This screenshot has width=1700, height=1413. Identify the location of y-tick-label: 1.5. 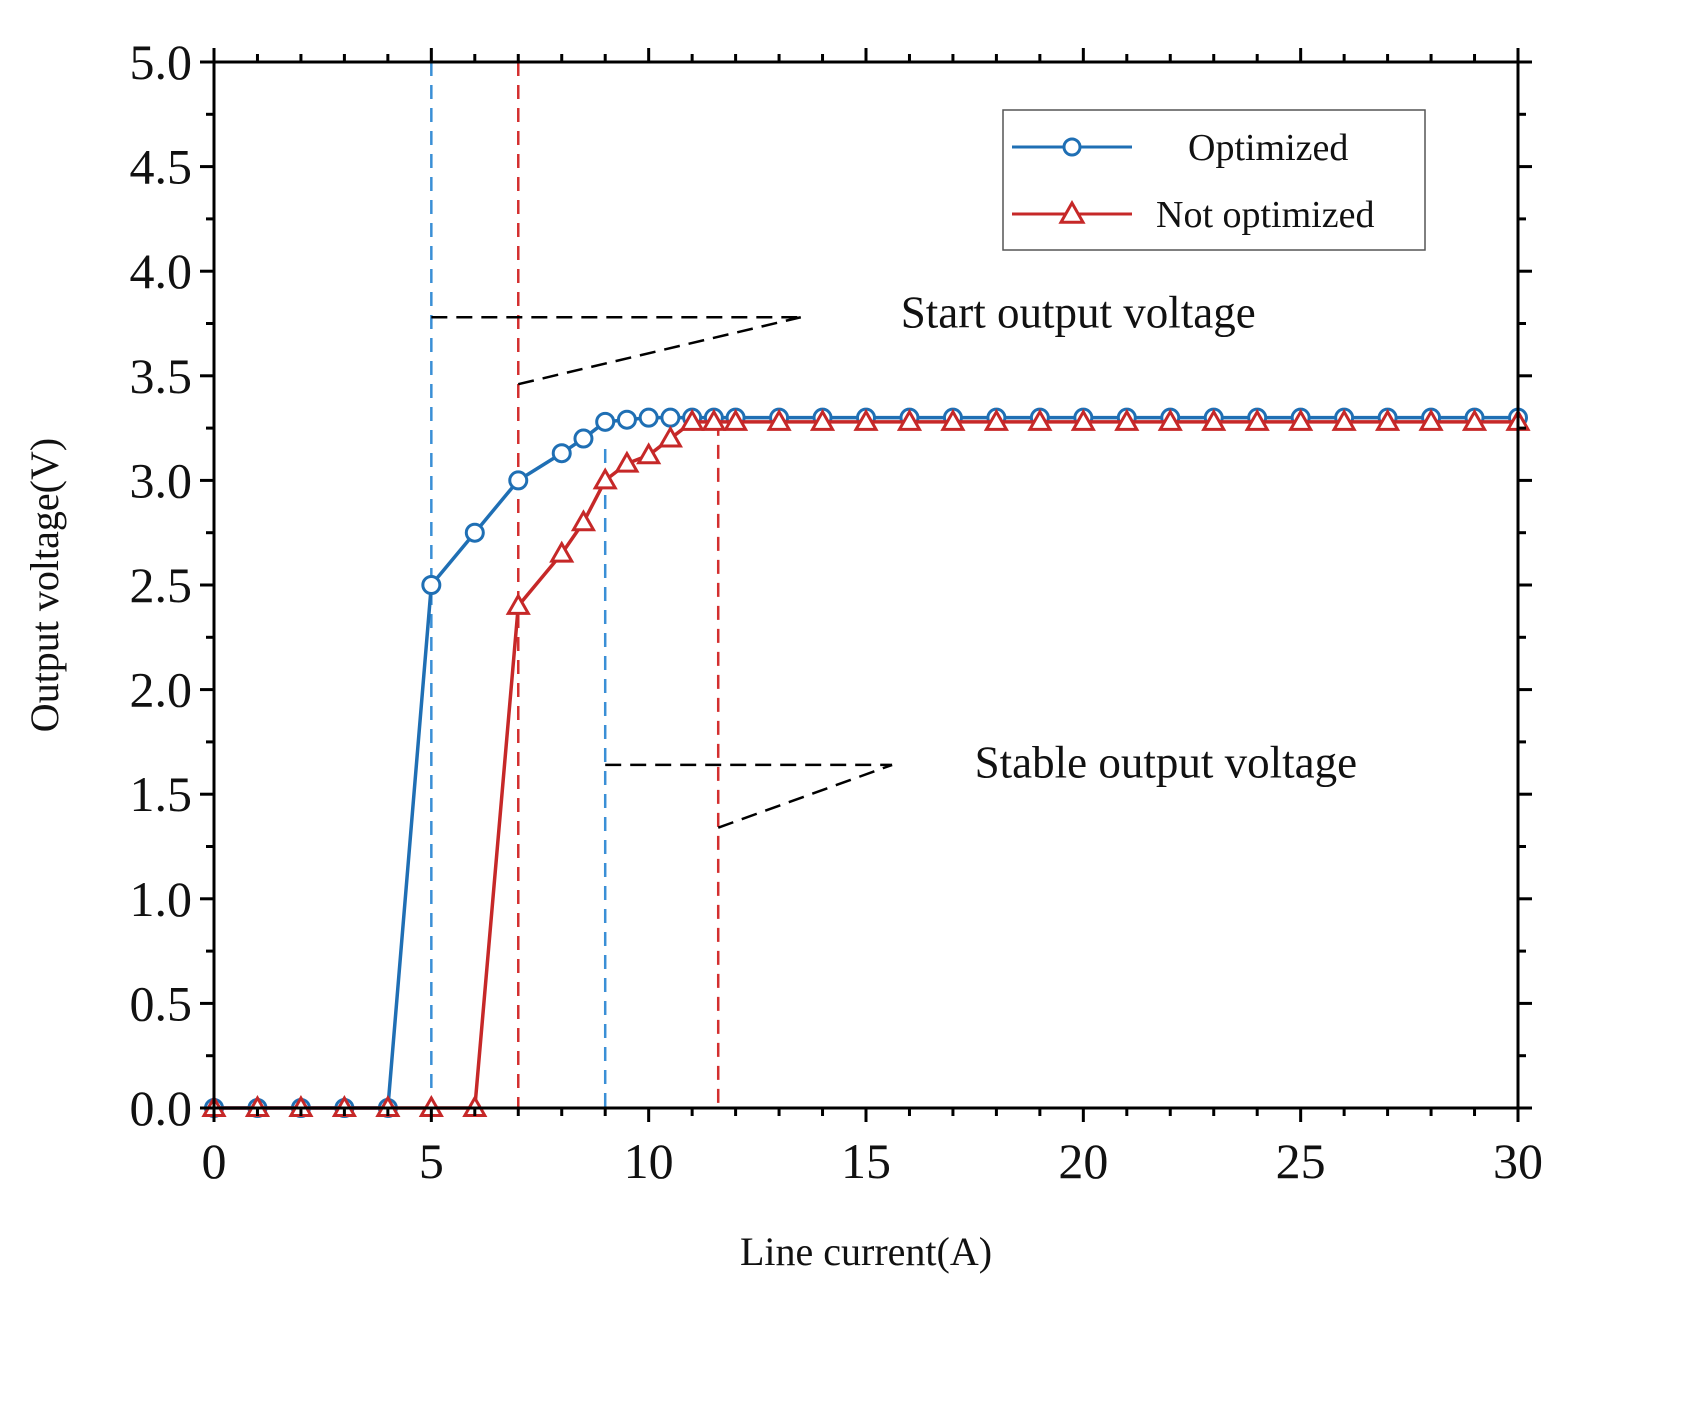
(161, 794).